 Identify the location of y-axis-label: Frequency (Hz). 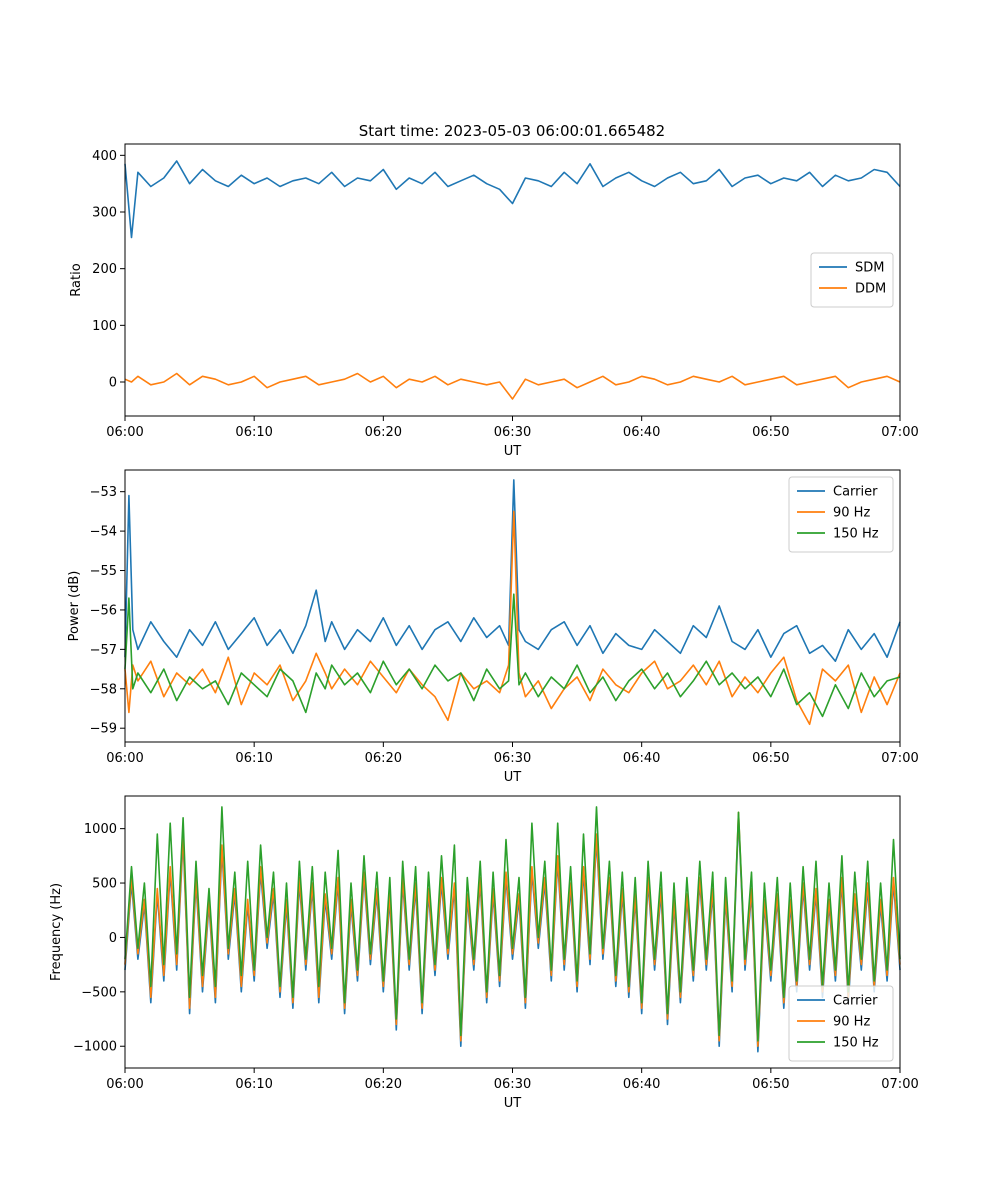
(56, 932).